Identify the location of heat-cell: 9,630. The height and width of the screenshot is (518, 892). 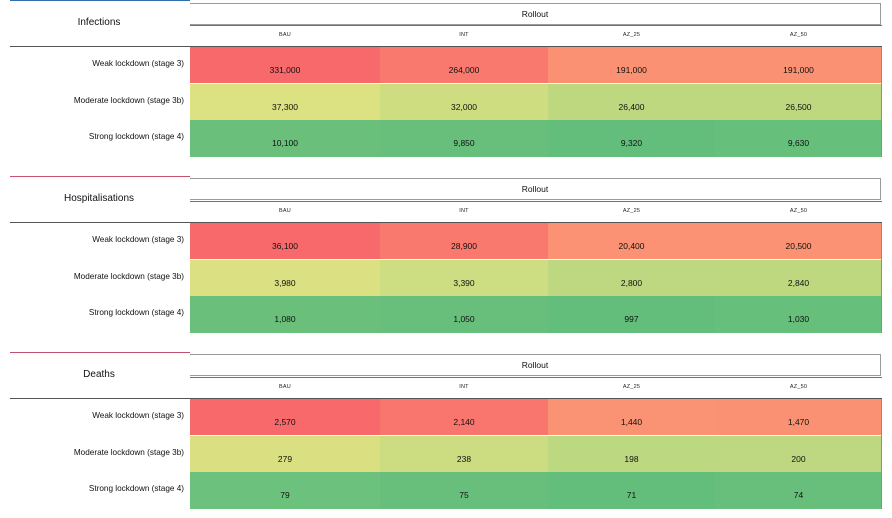
(798, 138).